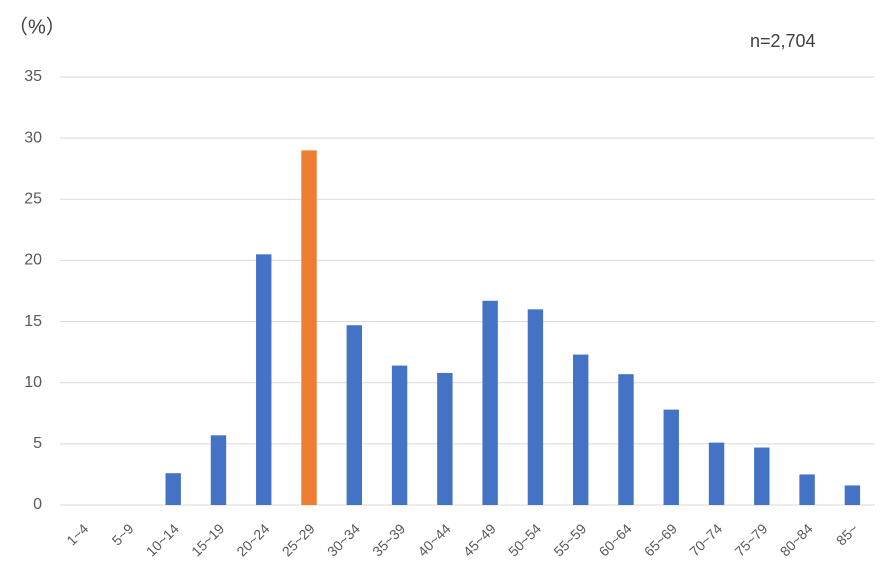 The image size is (890, 585). What do you see at coordinates (615, 539) in the screenshot?
I see `x-tick-label: 60~64` at bounding box center [615, 539].